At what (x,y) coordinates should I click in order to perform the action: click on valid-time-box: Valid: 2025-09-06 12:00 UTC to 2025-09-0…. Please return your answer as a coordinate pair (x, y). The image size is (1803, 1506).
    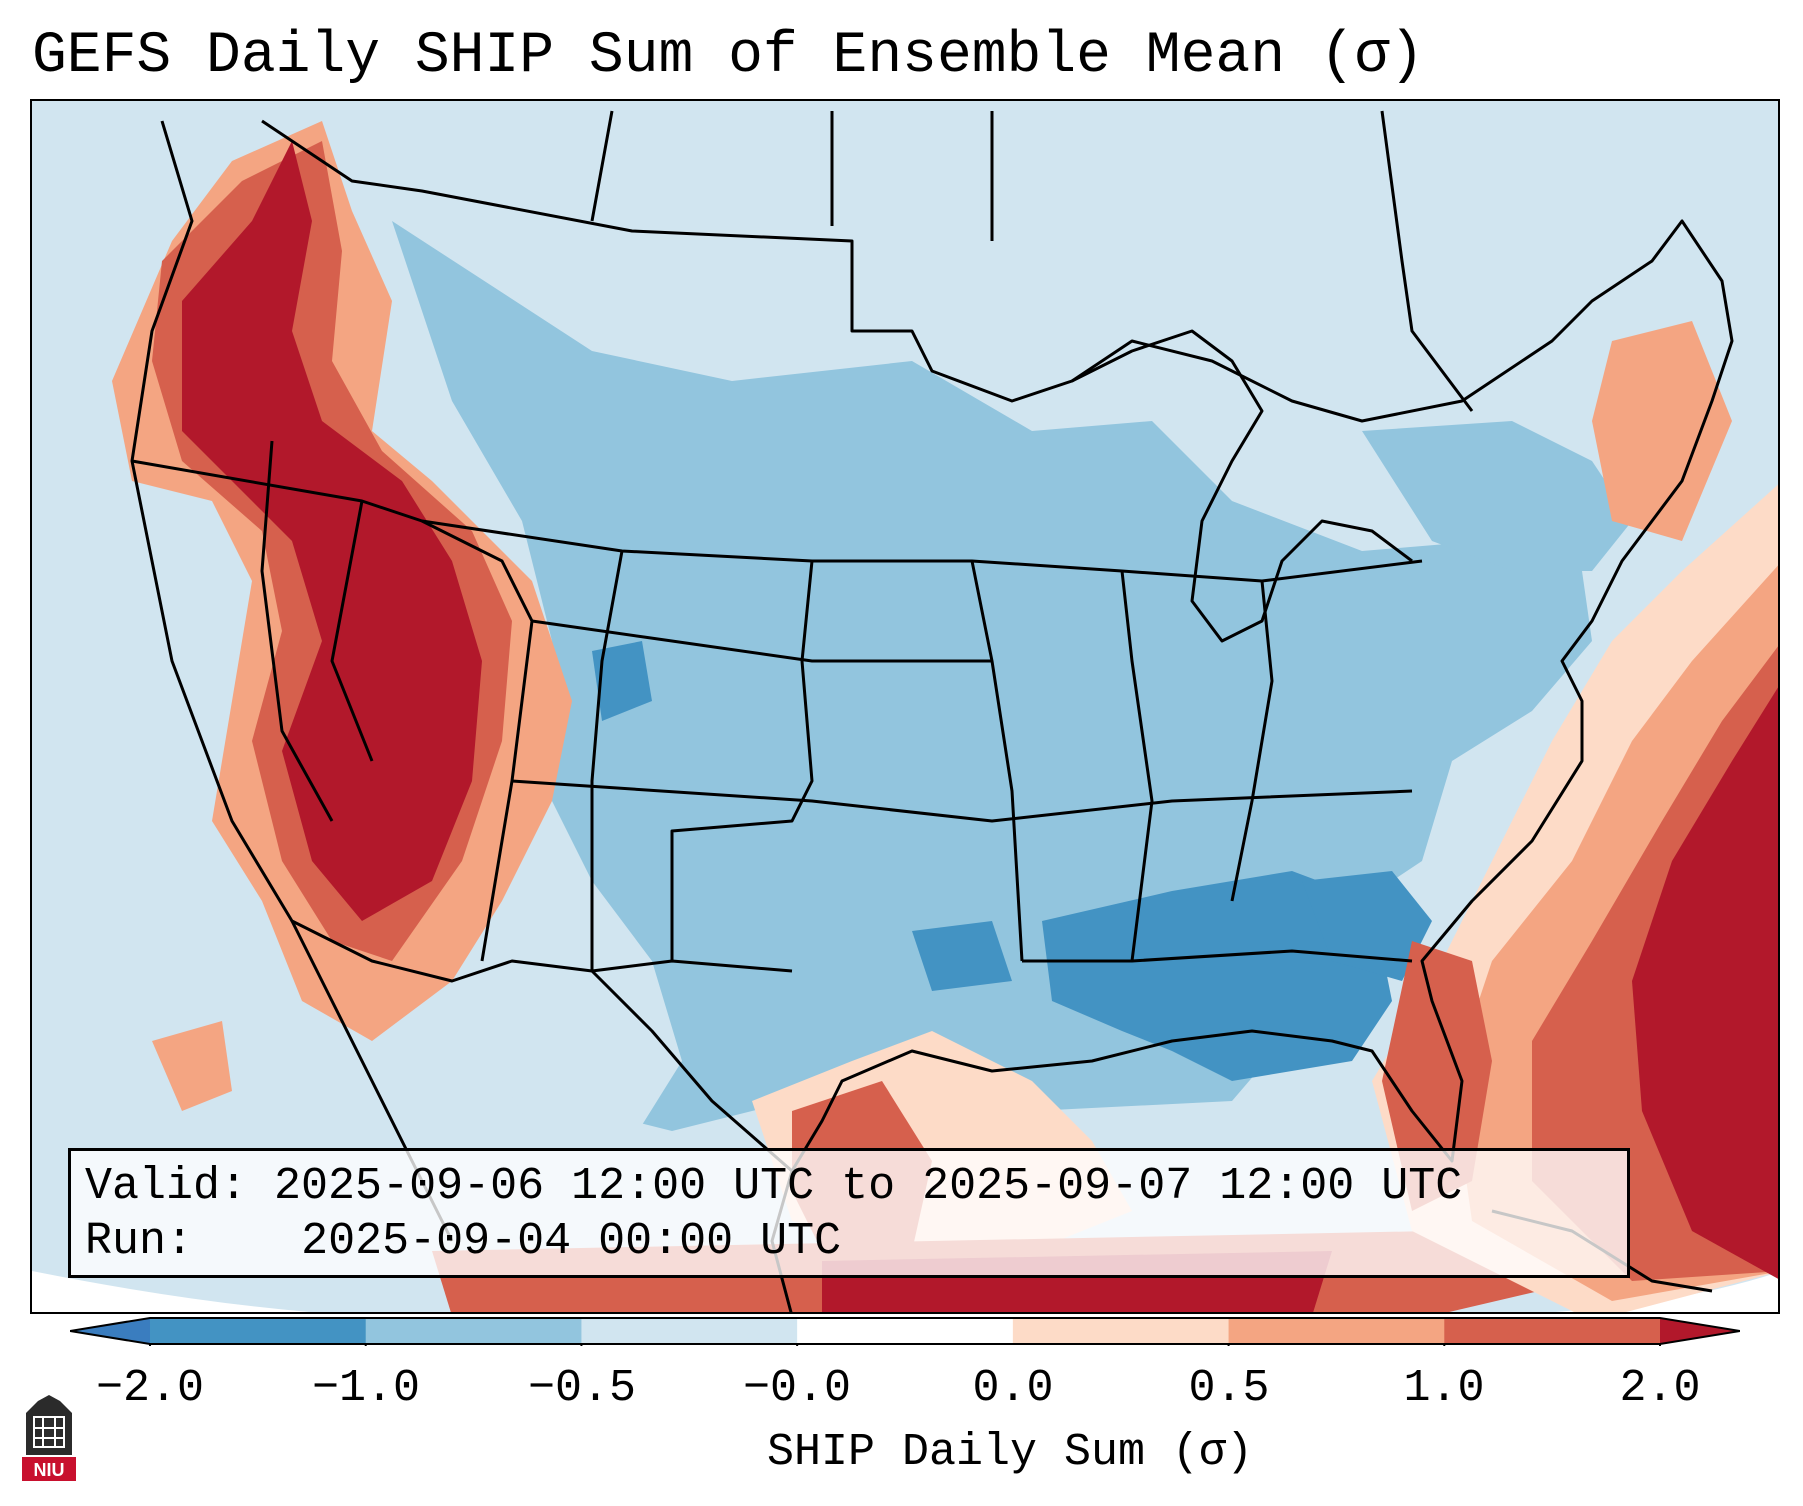
    Looking at the image, I should click on (849, 1213).